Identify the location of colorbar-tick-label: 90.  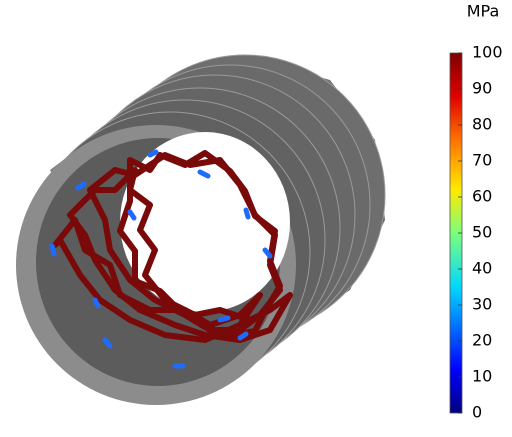
(482, 88).